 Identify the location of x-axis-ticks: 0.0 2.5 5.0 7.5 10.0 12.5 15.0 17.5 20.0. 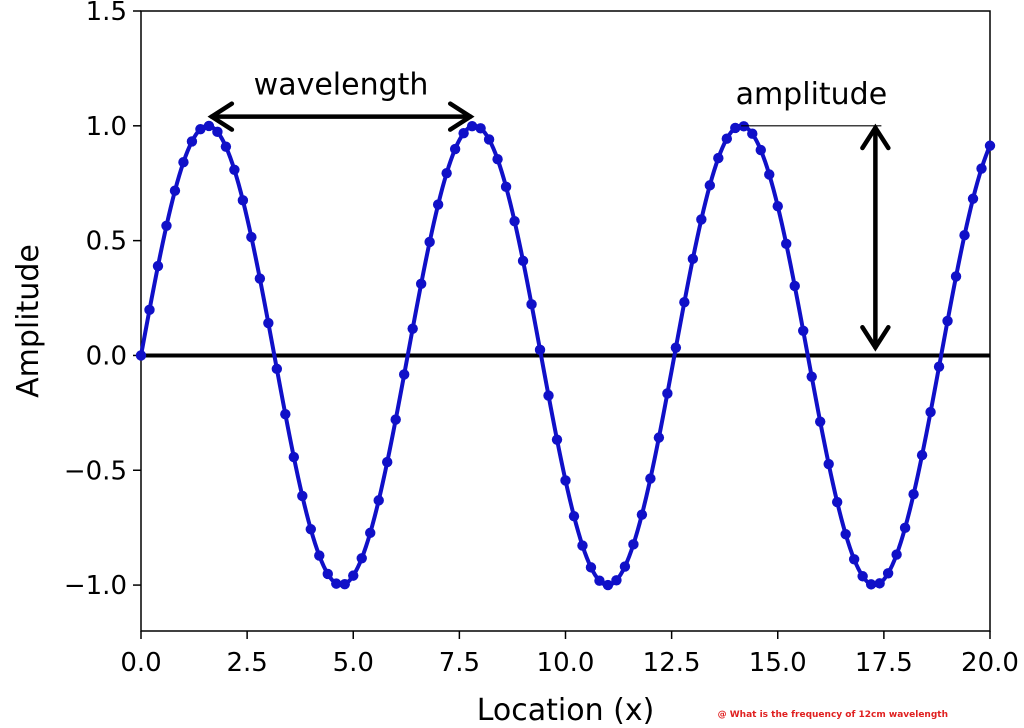
(569, 654).